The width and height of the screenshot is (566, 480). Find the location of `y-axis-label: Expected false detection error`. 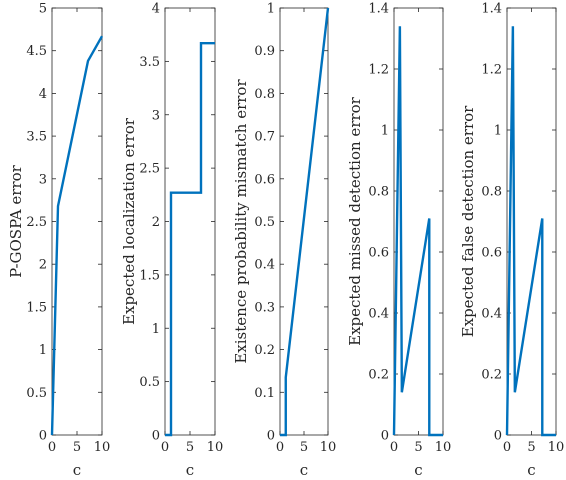

y-axis-label: Expected false detection error is located at coordinates (468, 221).